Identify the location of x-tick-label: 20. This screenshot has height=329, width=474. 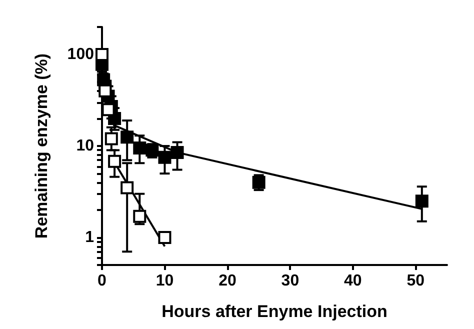
(227, 281).